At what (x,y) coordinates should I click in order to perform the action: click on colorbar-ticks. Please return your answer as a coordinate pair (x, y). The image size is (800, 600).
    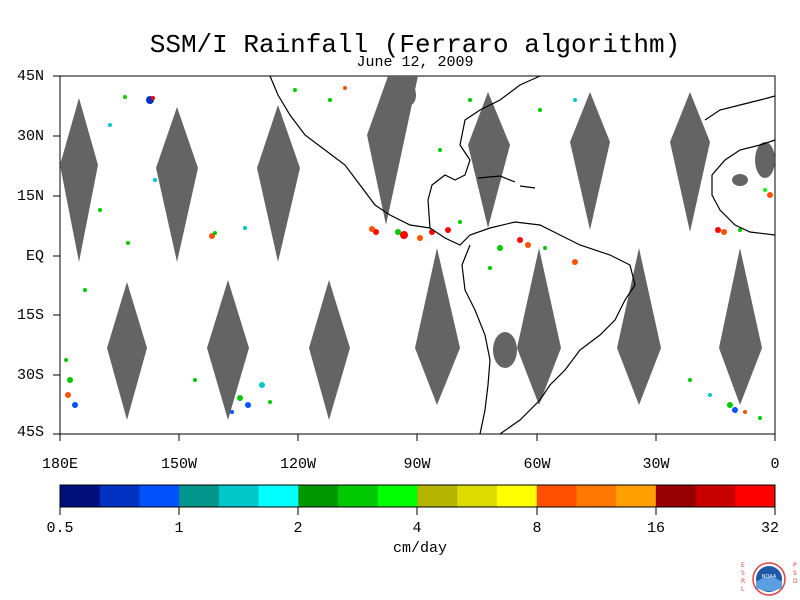
    Looking at the image, I should click on (417, 511).